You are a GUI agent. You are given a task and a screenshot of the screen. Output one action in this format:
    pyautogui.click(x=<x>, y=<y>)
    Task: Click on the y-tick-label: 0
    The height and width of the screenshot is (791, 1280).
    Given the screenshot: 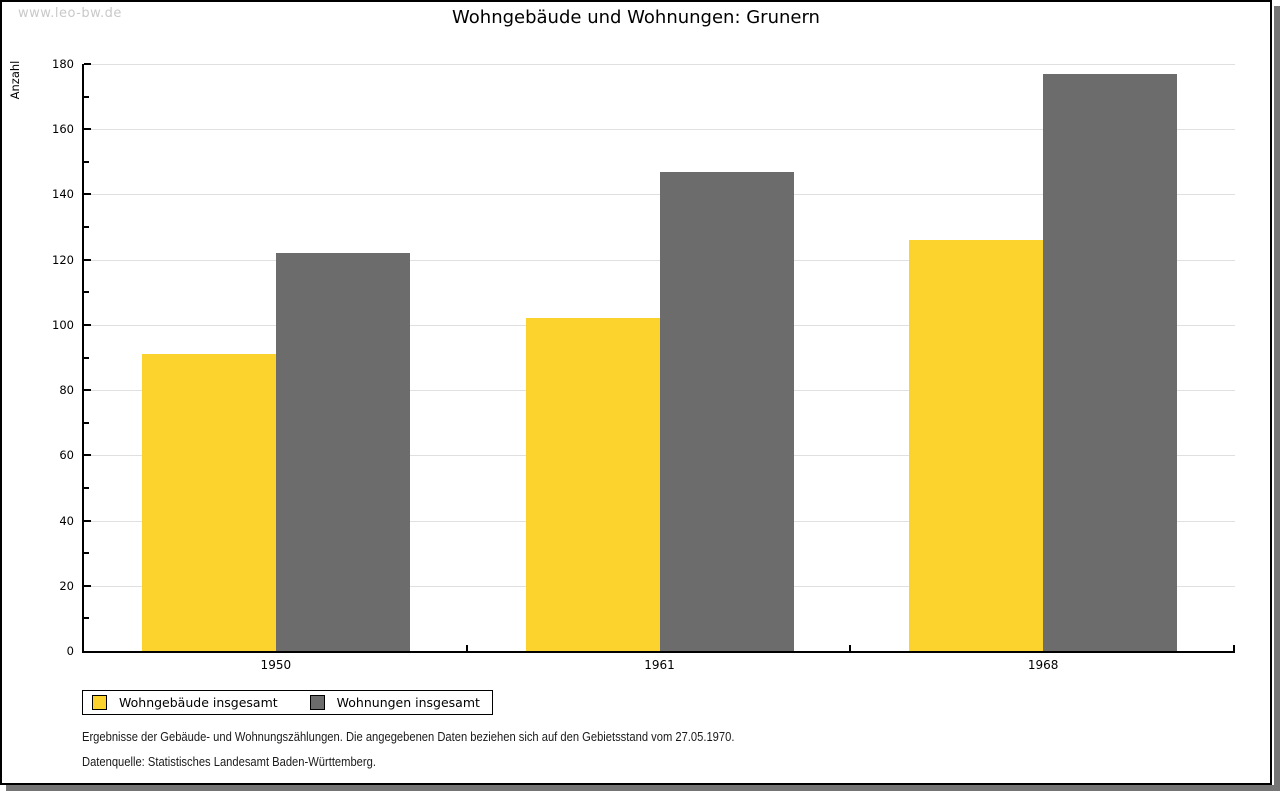 What is the action you would take?
    pyautogui.click(x=70, y=651)
    